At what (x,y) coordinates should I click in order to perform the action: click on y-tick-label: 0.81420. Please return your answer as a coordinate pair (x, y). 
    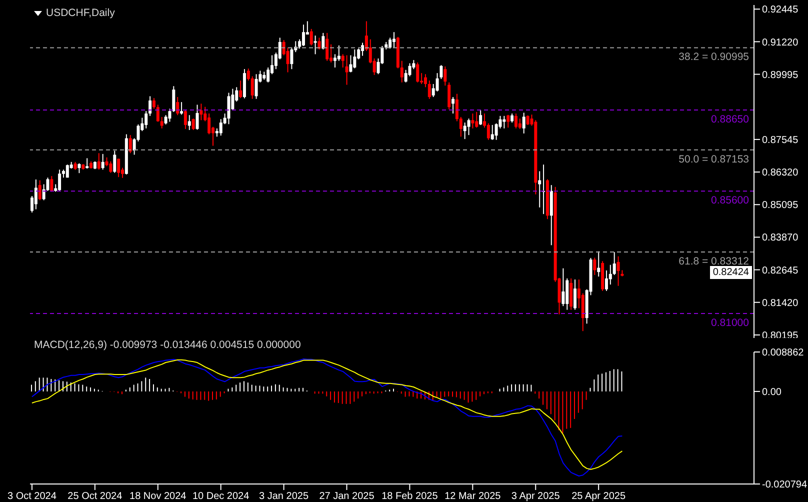
    Looking at the image, I should click on (780, 303).